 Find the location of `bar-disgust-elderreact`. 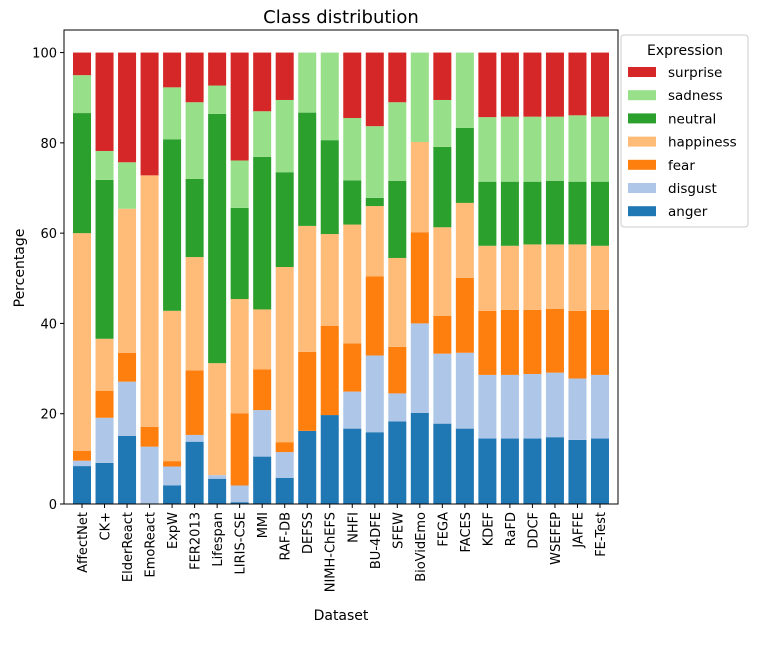

bar-disgust-elderreact is located at coordinates (127, 408).